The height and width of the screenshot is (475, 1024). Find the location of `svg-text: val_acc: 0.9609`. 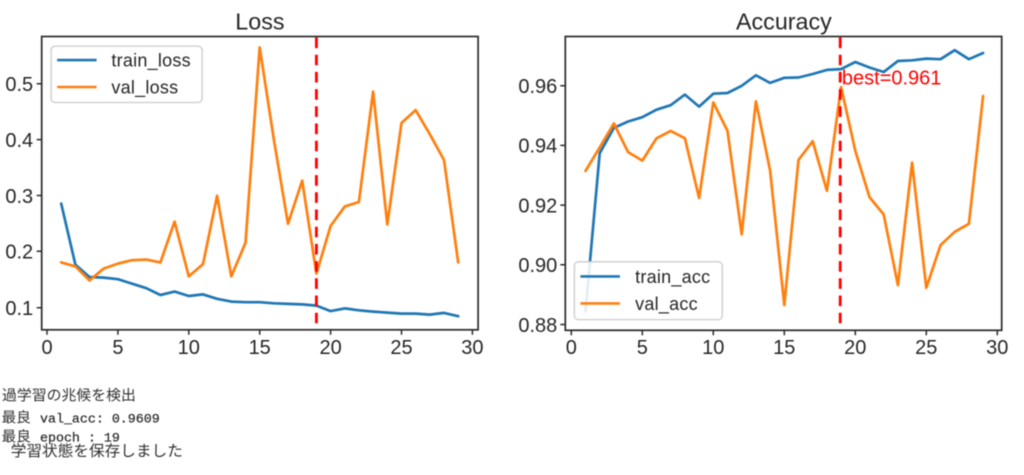

svg-text: val_acc: 0.9609 is located at coordinates (100, 419).